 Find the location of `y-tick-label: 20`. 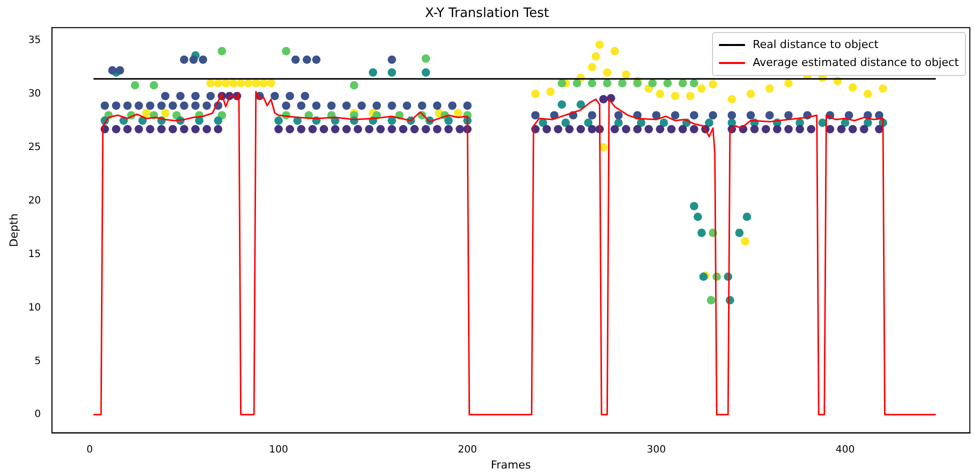

y-tick-label: 20 is located at coordinates (34, 200).